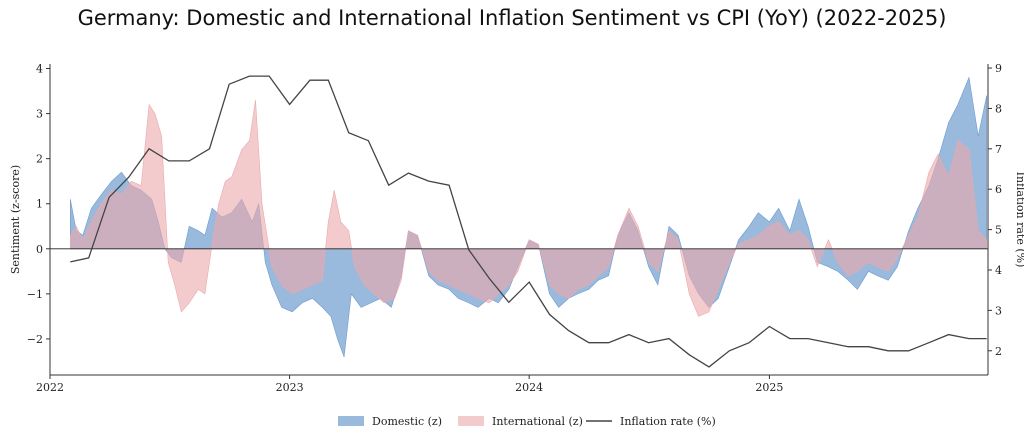 The width and height of the screenshot is (1024, 436). What do you see at coordinates (998, 230) in the screenshot?
I see `y2-tick-label: 5` at bounding box center [998, 230].